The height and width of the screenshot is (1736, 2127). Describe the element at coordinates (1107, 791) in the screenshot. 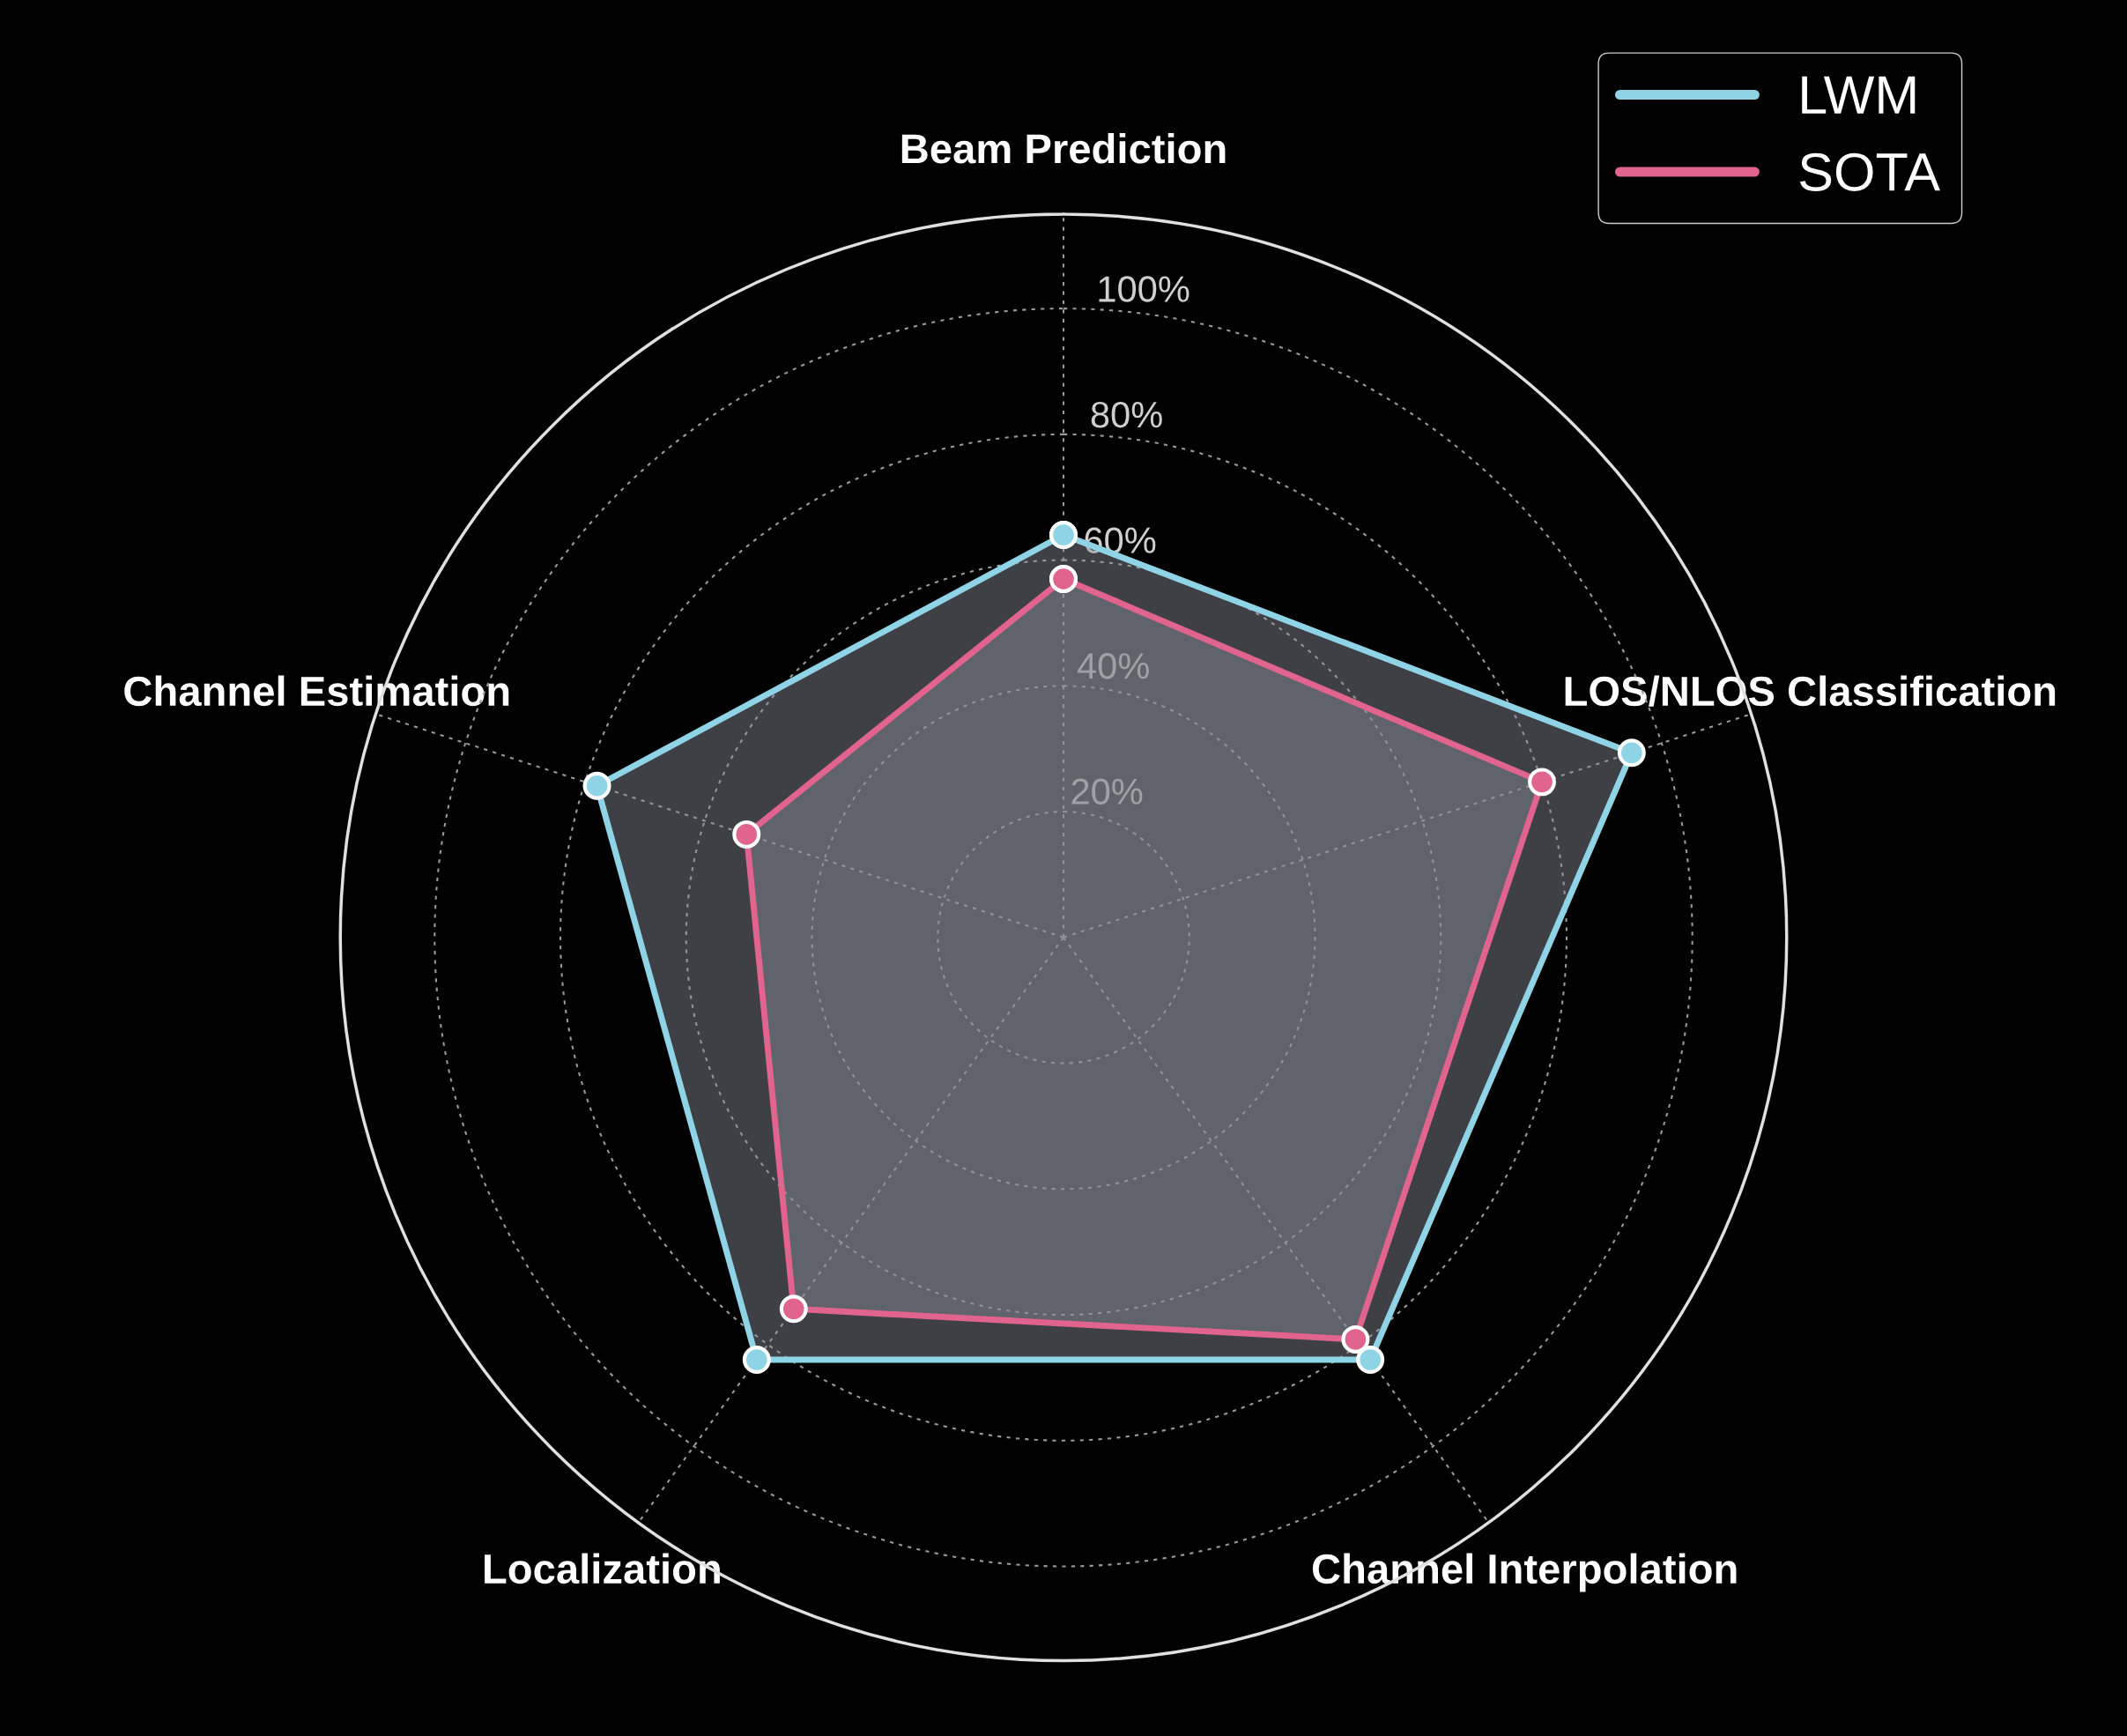

I see `y-tick-label: 20%` at that location.